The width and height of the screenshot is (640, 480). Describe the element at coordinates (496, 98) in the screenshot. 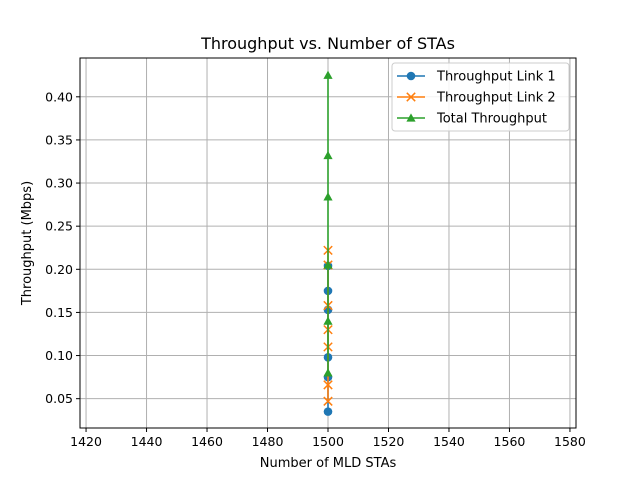

I see `legend-label: Throughput Link 2` at that location.